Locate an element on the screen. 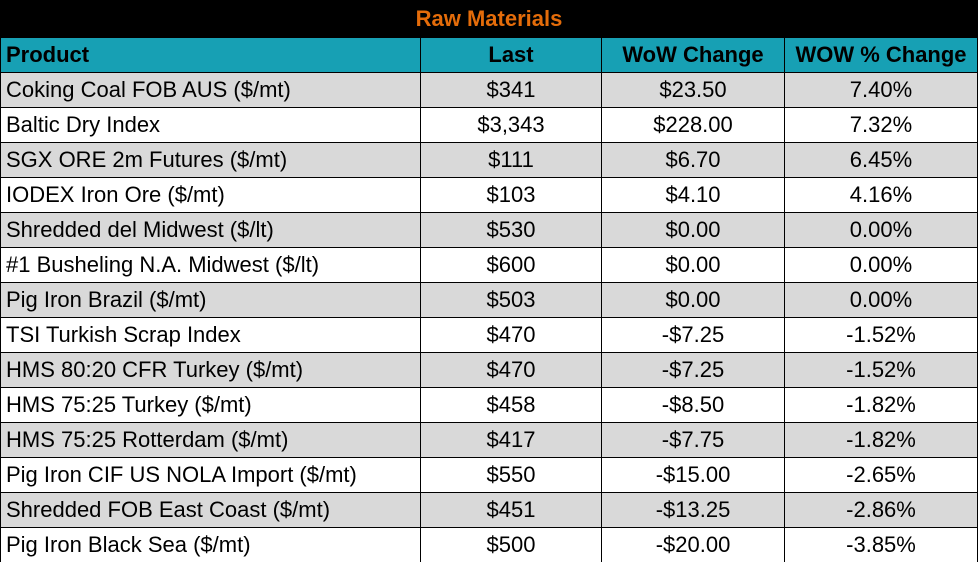  table-row: IODEX Iron Ore ($/mt) $103 $4.10 4.16% is located at coordinates (489, 194).